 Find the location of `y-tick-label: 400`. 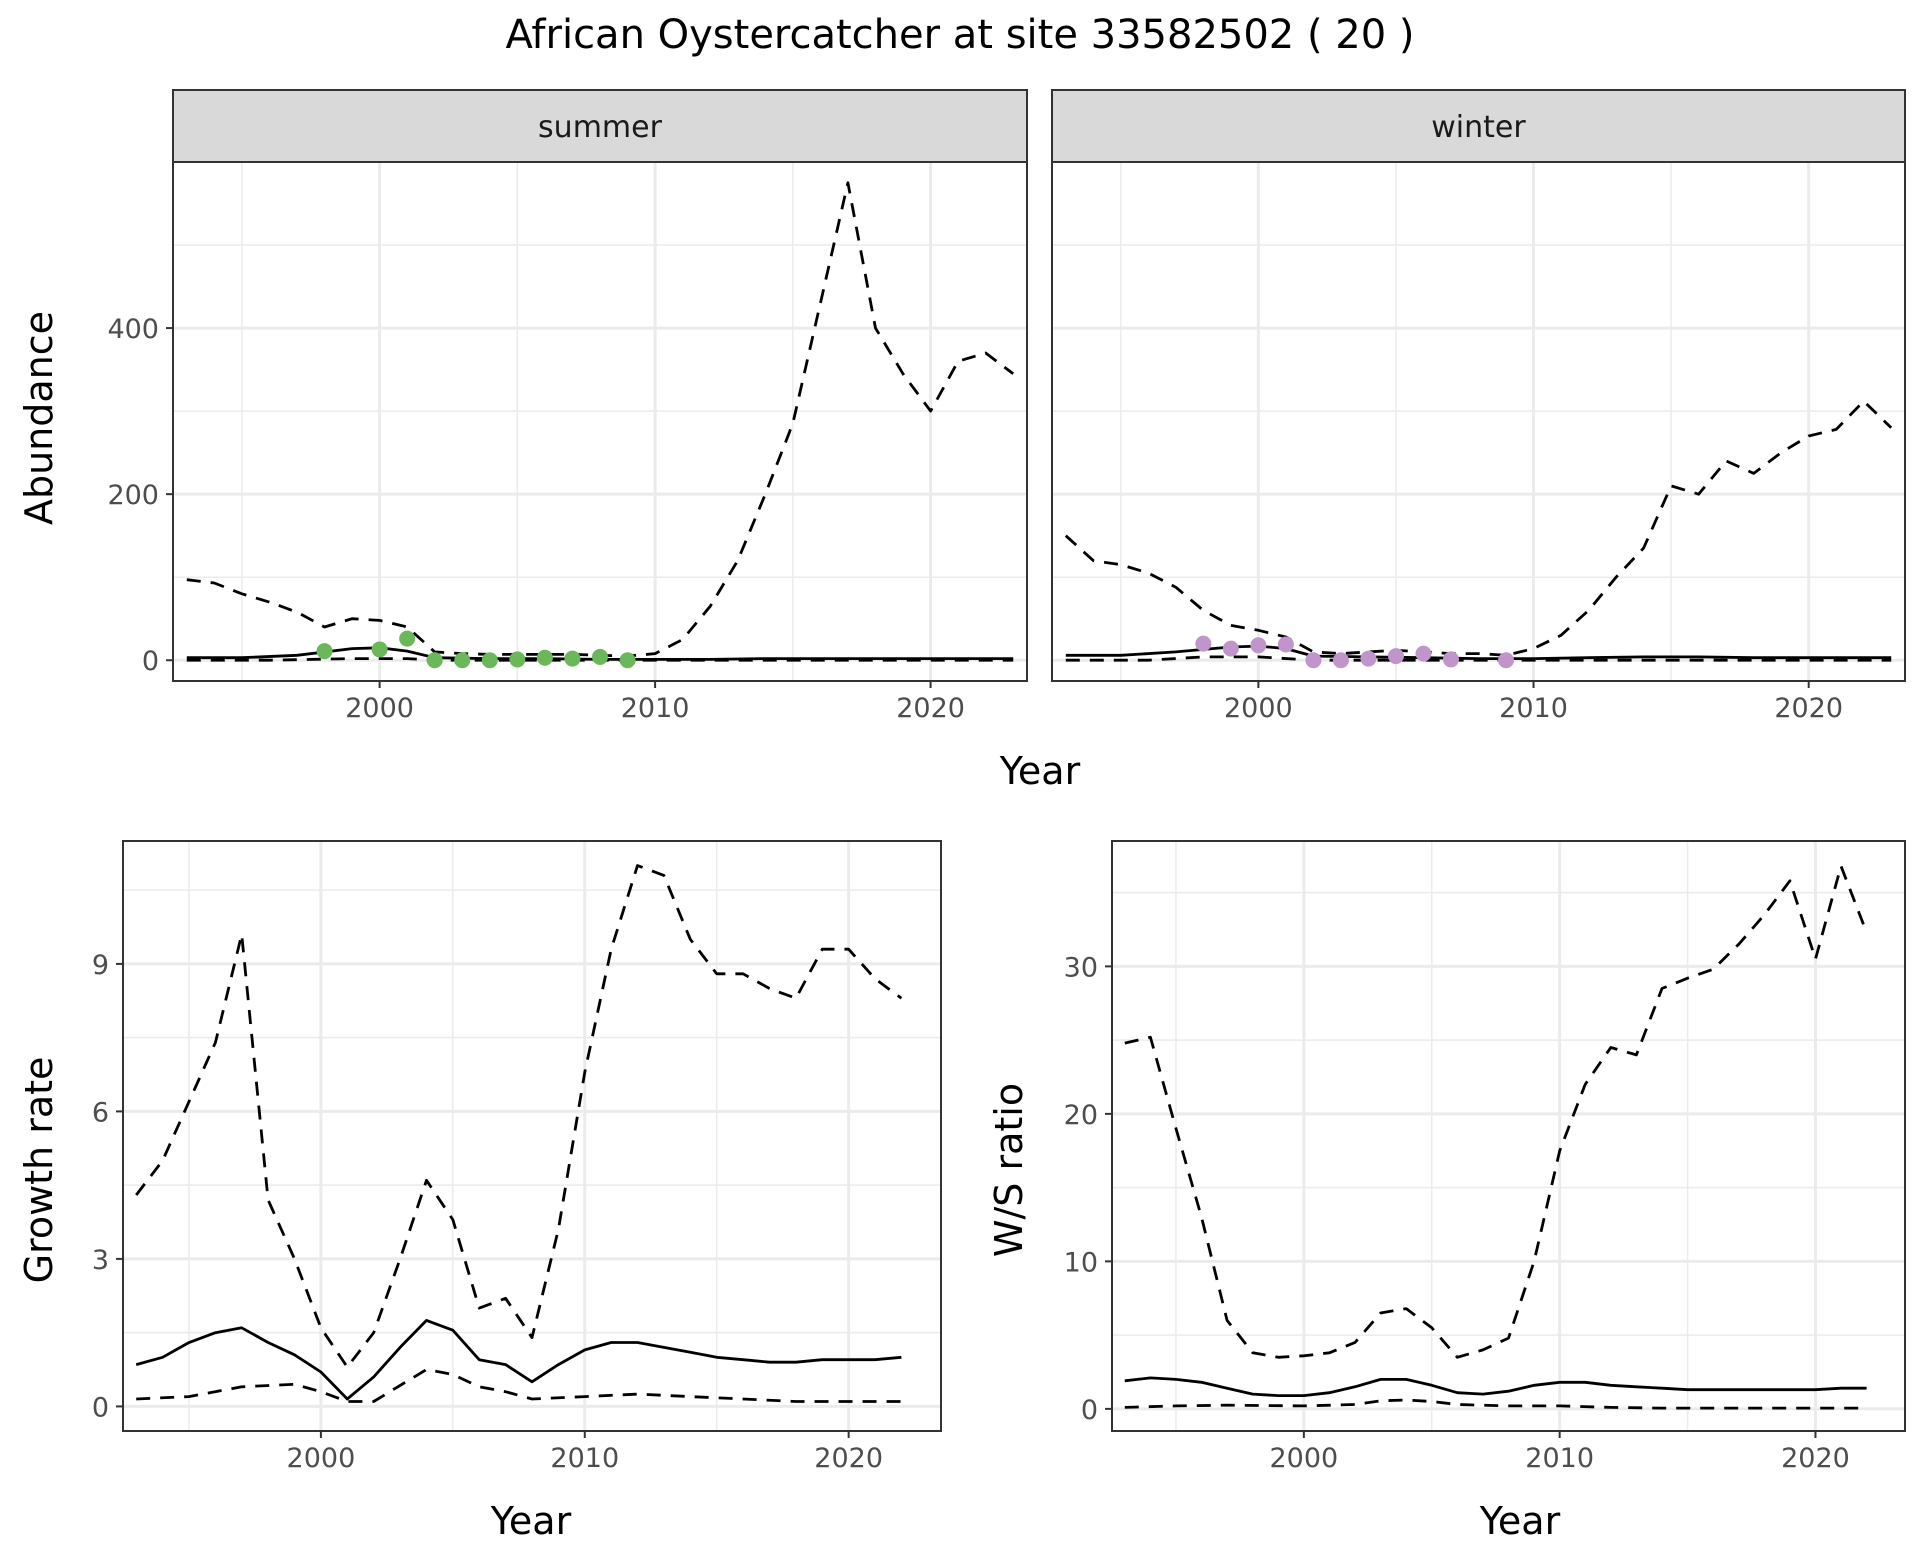

y-tick-label: 400 is located at coordinates (133, 329).